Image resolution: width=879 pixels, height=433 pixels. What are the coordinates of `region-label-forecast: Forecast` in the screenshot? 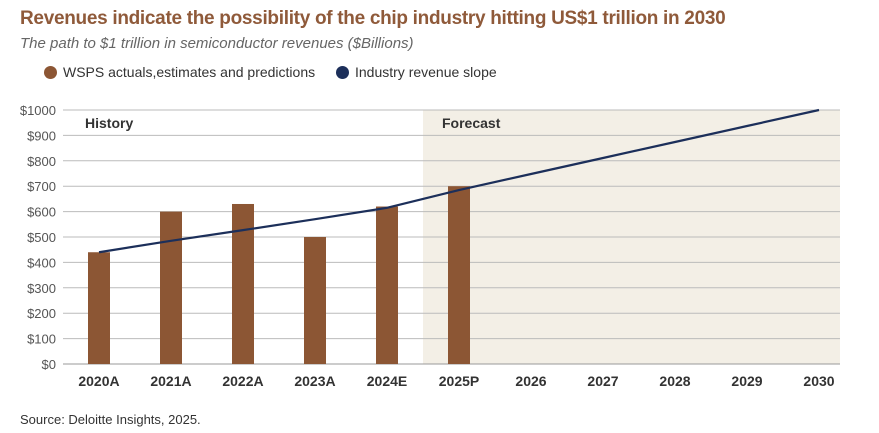 It's located at (471, 123).